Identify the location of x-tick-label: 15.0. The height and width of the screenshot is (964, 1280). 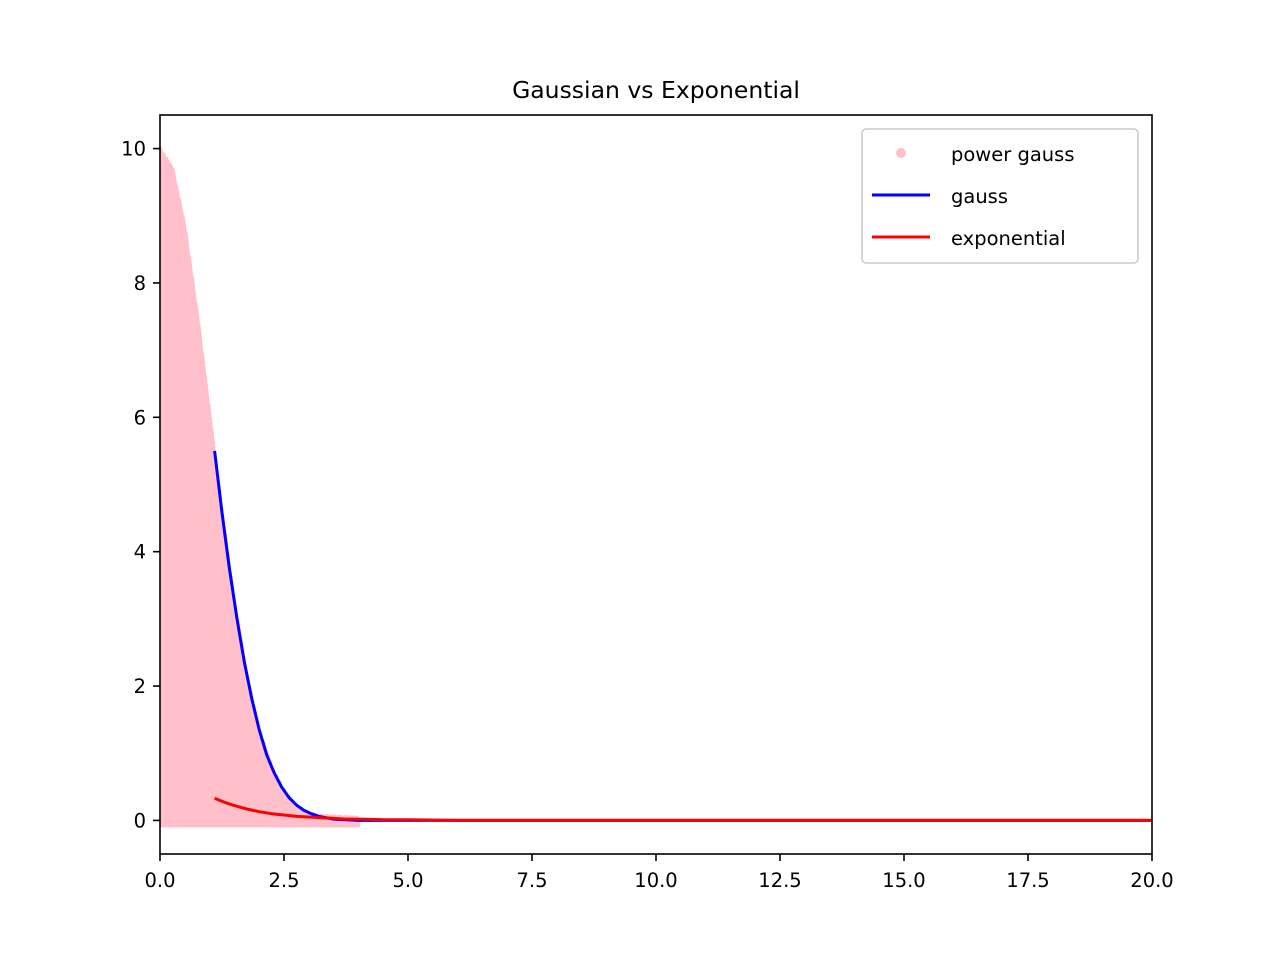
(903, 880).